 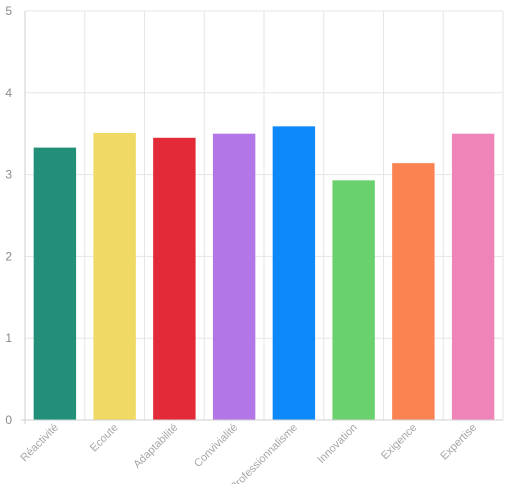 I want to click on x-tick-label: Innovation, so click(x=337, y=444).